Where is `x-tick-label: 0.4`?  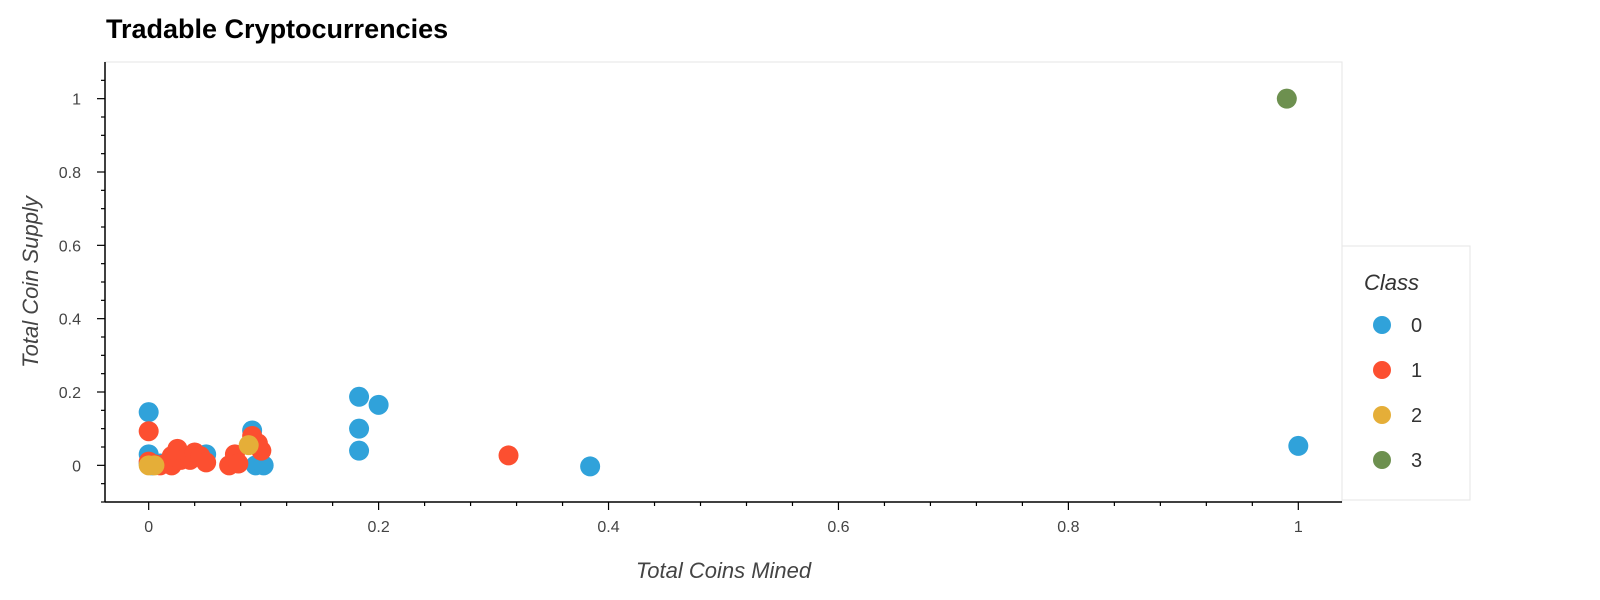 x-tick-label: 0.4 is located at coordinates (608, 527).